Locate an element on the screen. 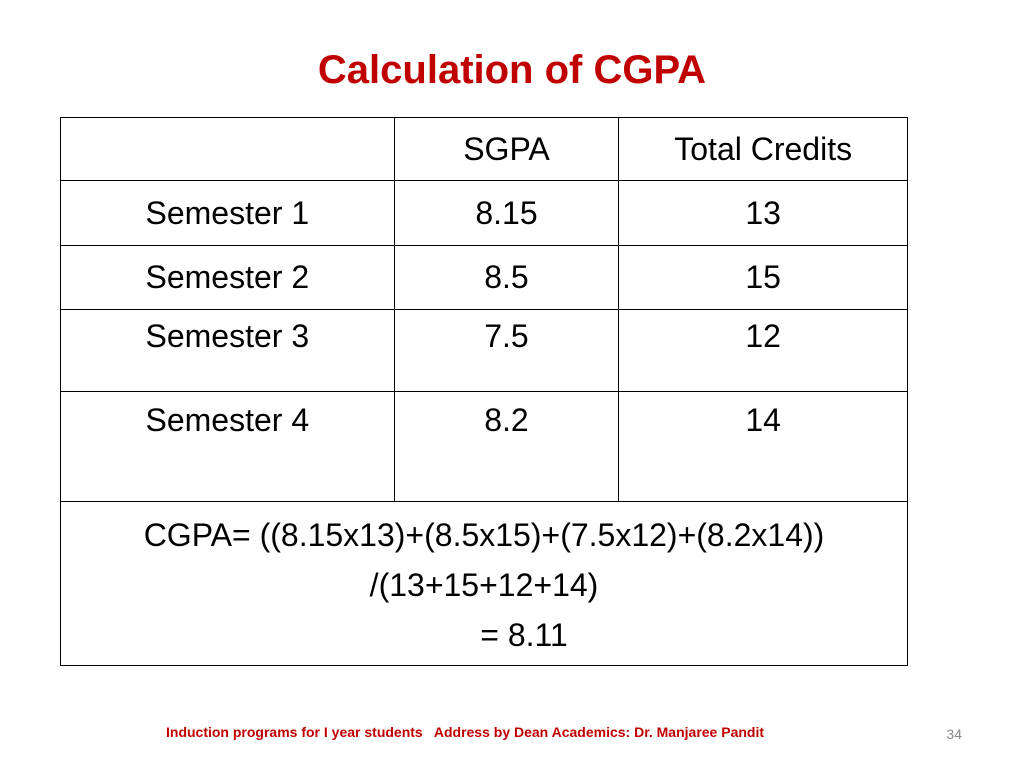 The width and height of the screenshot is (1024, 768). header-cell-empty is located at coordinates (227, 149).